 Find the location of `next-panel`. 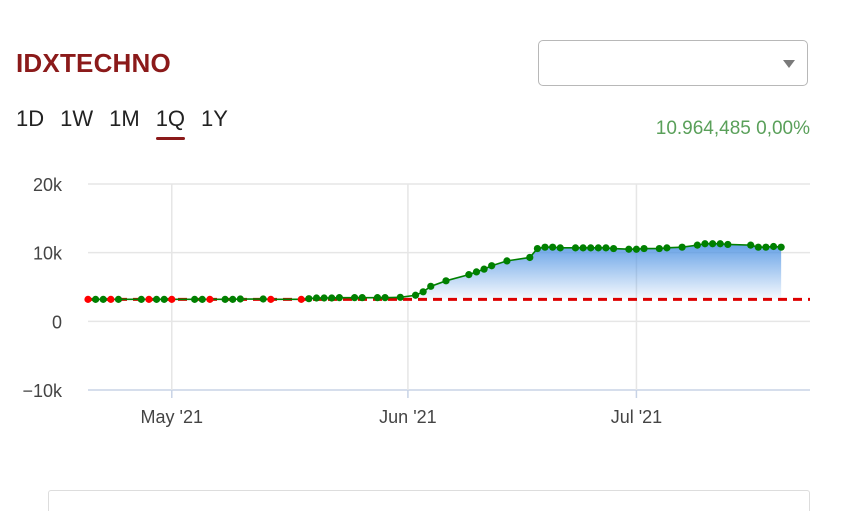

next-panel is located at coordinates (429, 500).